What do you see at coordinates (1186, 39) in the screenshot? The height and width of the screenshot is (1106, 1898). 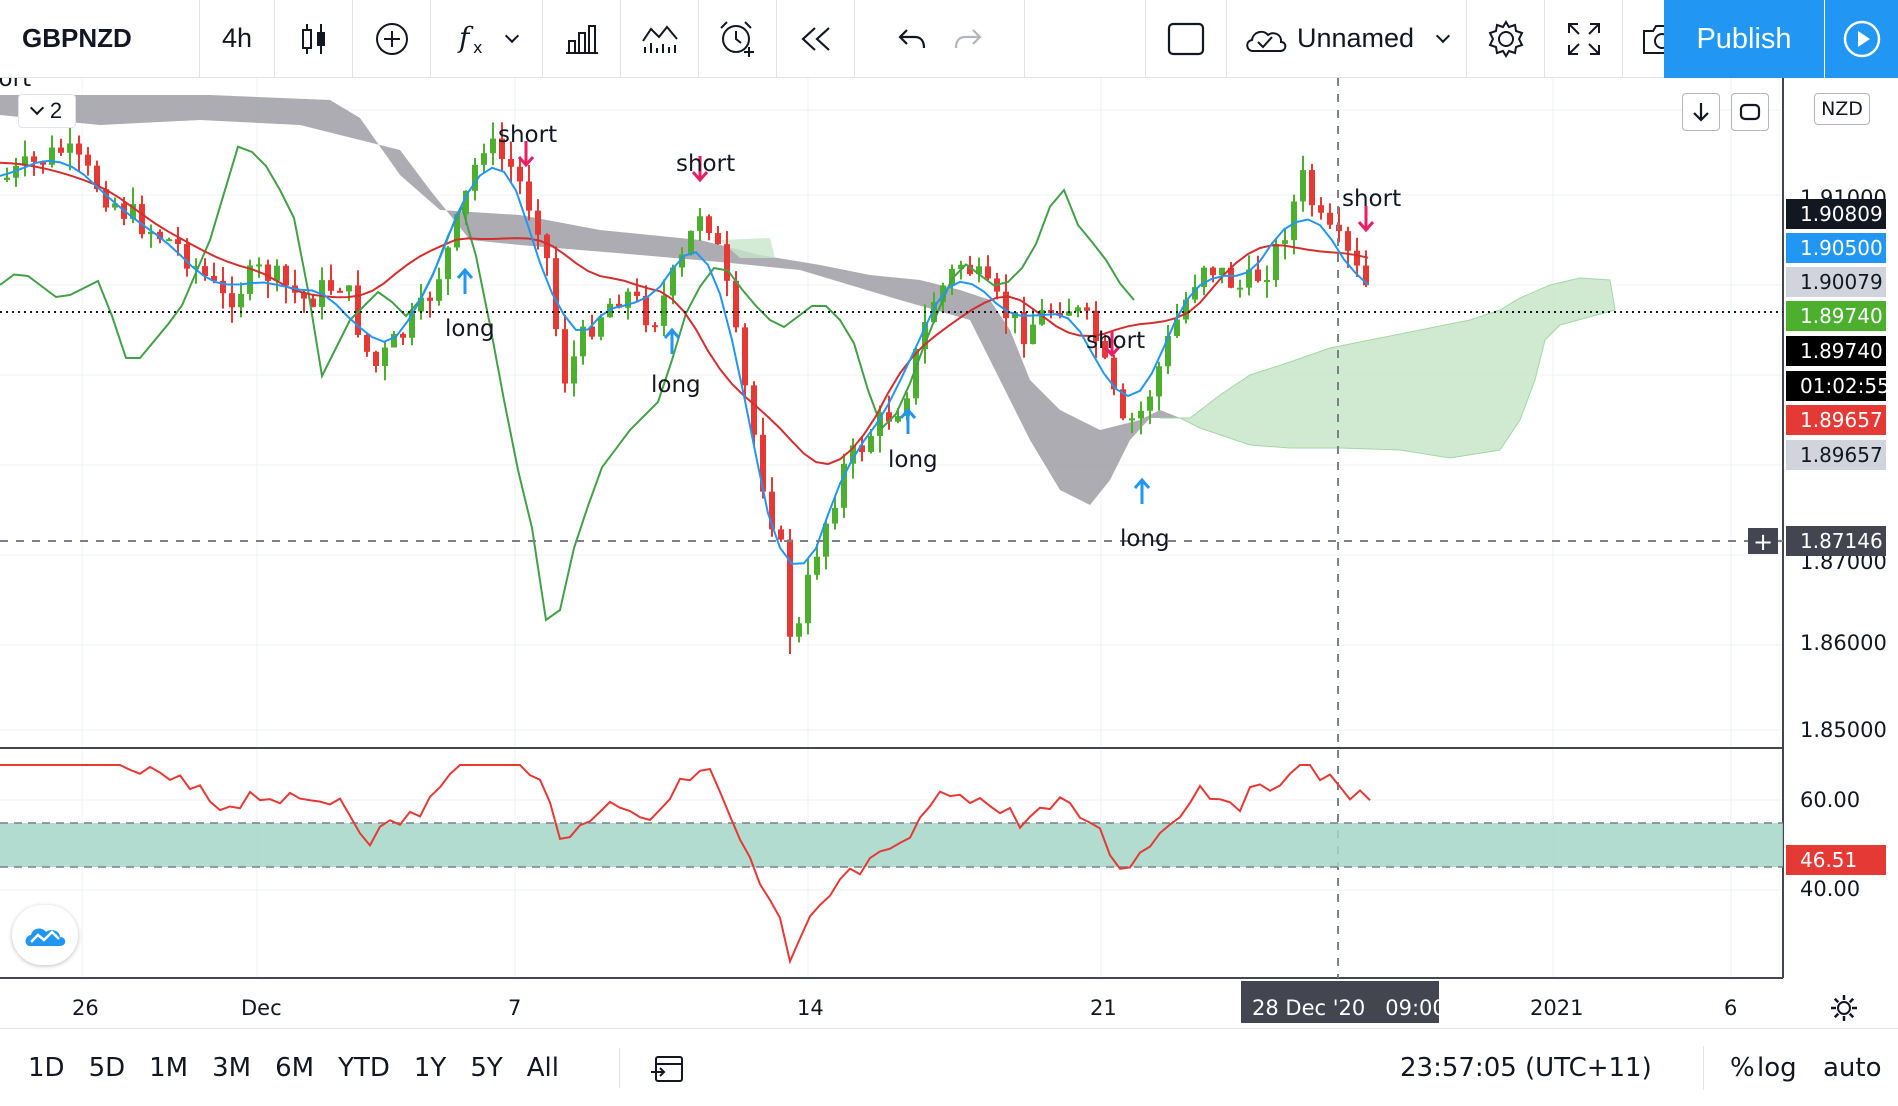 I see `layout-select-button` at bounding box center [1186, 39].